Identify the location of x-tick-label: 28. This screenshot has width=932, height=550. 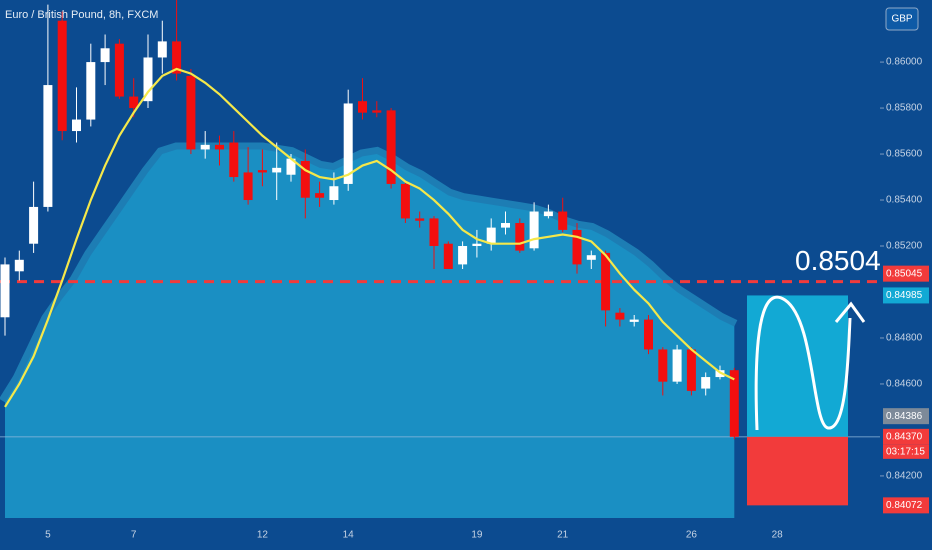
(778, 535).